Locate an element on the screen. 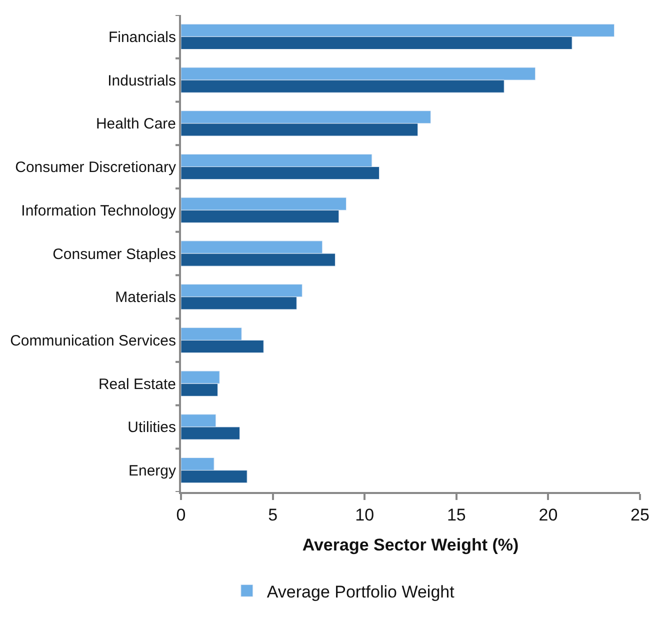 This screenshot has height=619, width=660. y-tick-label: Financials is located at coordinates (142, 37).